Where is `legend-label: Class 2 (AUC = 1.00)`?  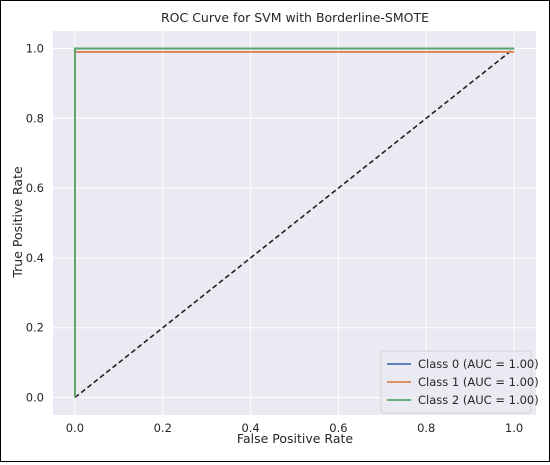 legend-label: Class 2 (AUC = 1.00) is located at coordinates (478, 400).